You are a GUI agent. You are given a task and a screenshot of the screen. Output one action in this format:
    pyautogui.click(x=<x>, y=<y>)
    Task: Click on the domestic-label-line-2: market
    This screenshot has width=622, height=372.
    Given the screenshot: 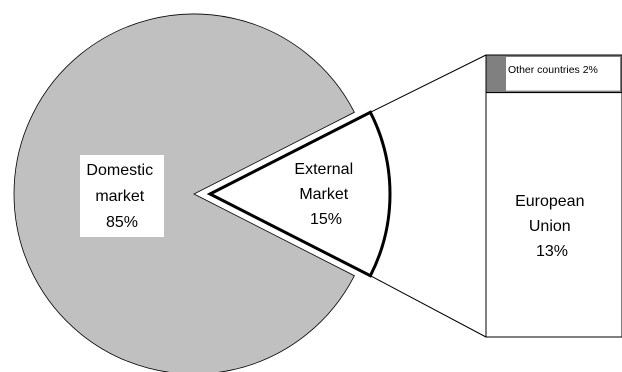 What is the action you would take?
    pyautogui.click(x=119, y=196)
    